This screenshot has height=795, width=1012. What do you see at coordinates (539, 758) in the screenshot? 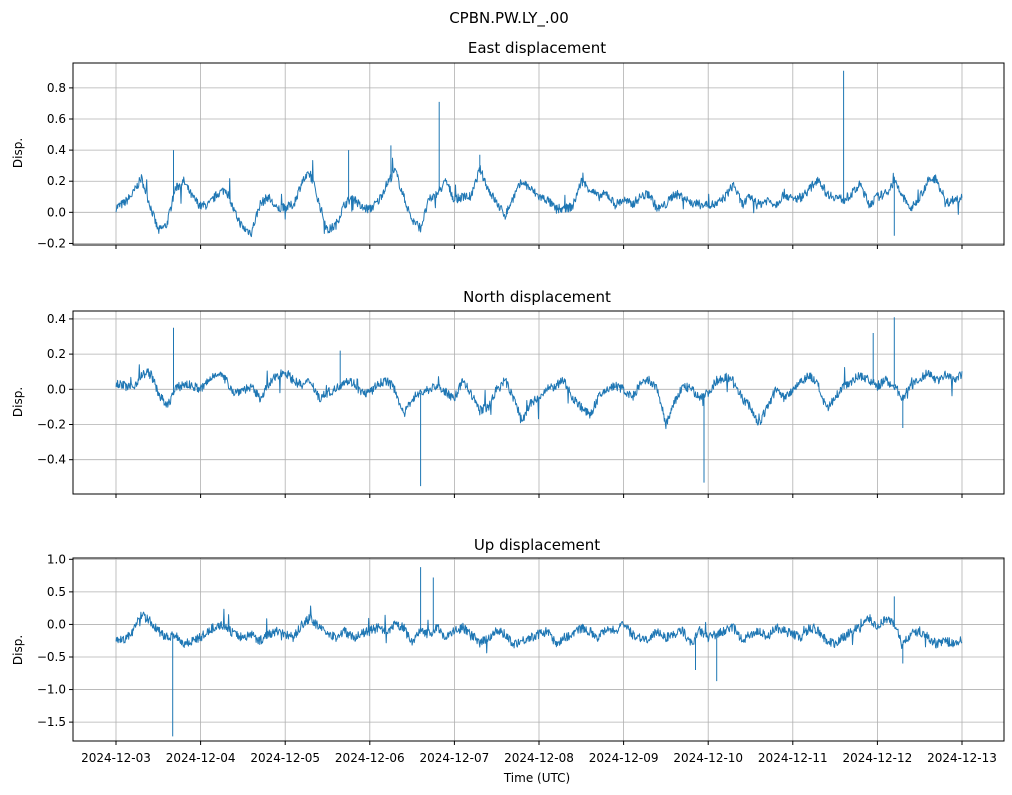
I see `x-tick-label: 2024-12-08` at bounding box center [539, 758].